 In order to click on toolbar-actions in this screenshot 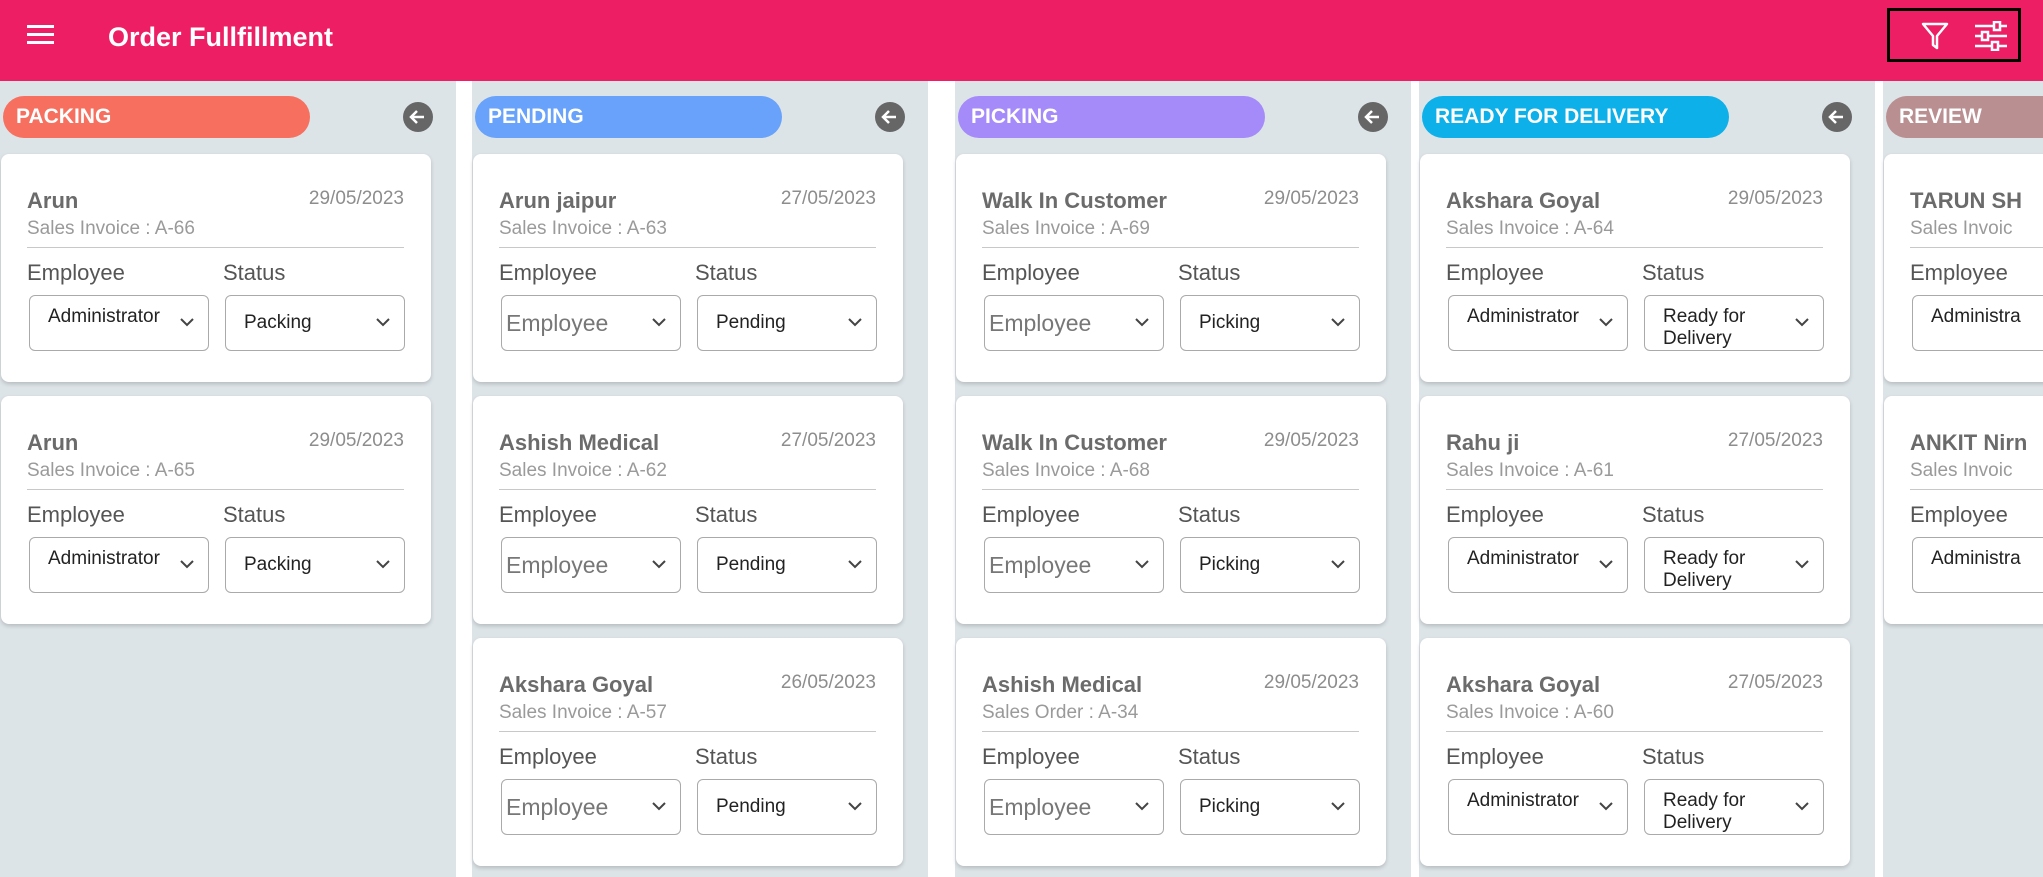, I will do `click(1954, 35)`.